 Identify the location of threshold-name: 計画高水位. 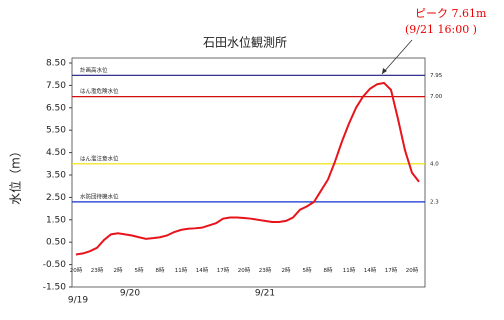
(94, 70).